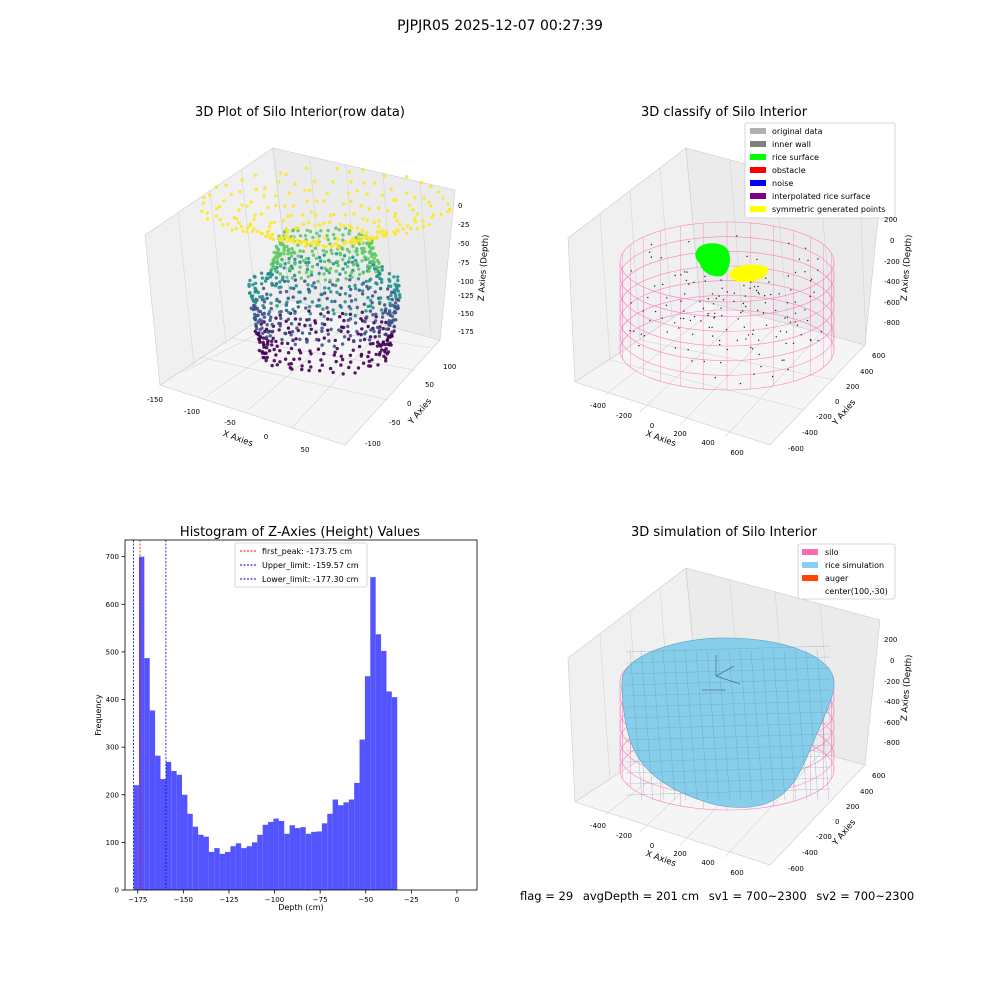  What do you see at coordinates (810, 433) in the screenshot?
I see `classify-y-tick: -400` at bounding box center [810, 433].